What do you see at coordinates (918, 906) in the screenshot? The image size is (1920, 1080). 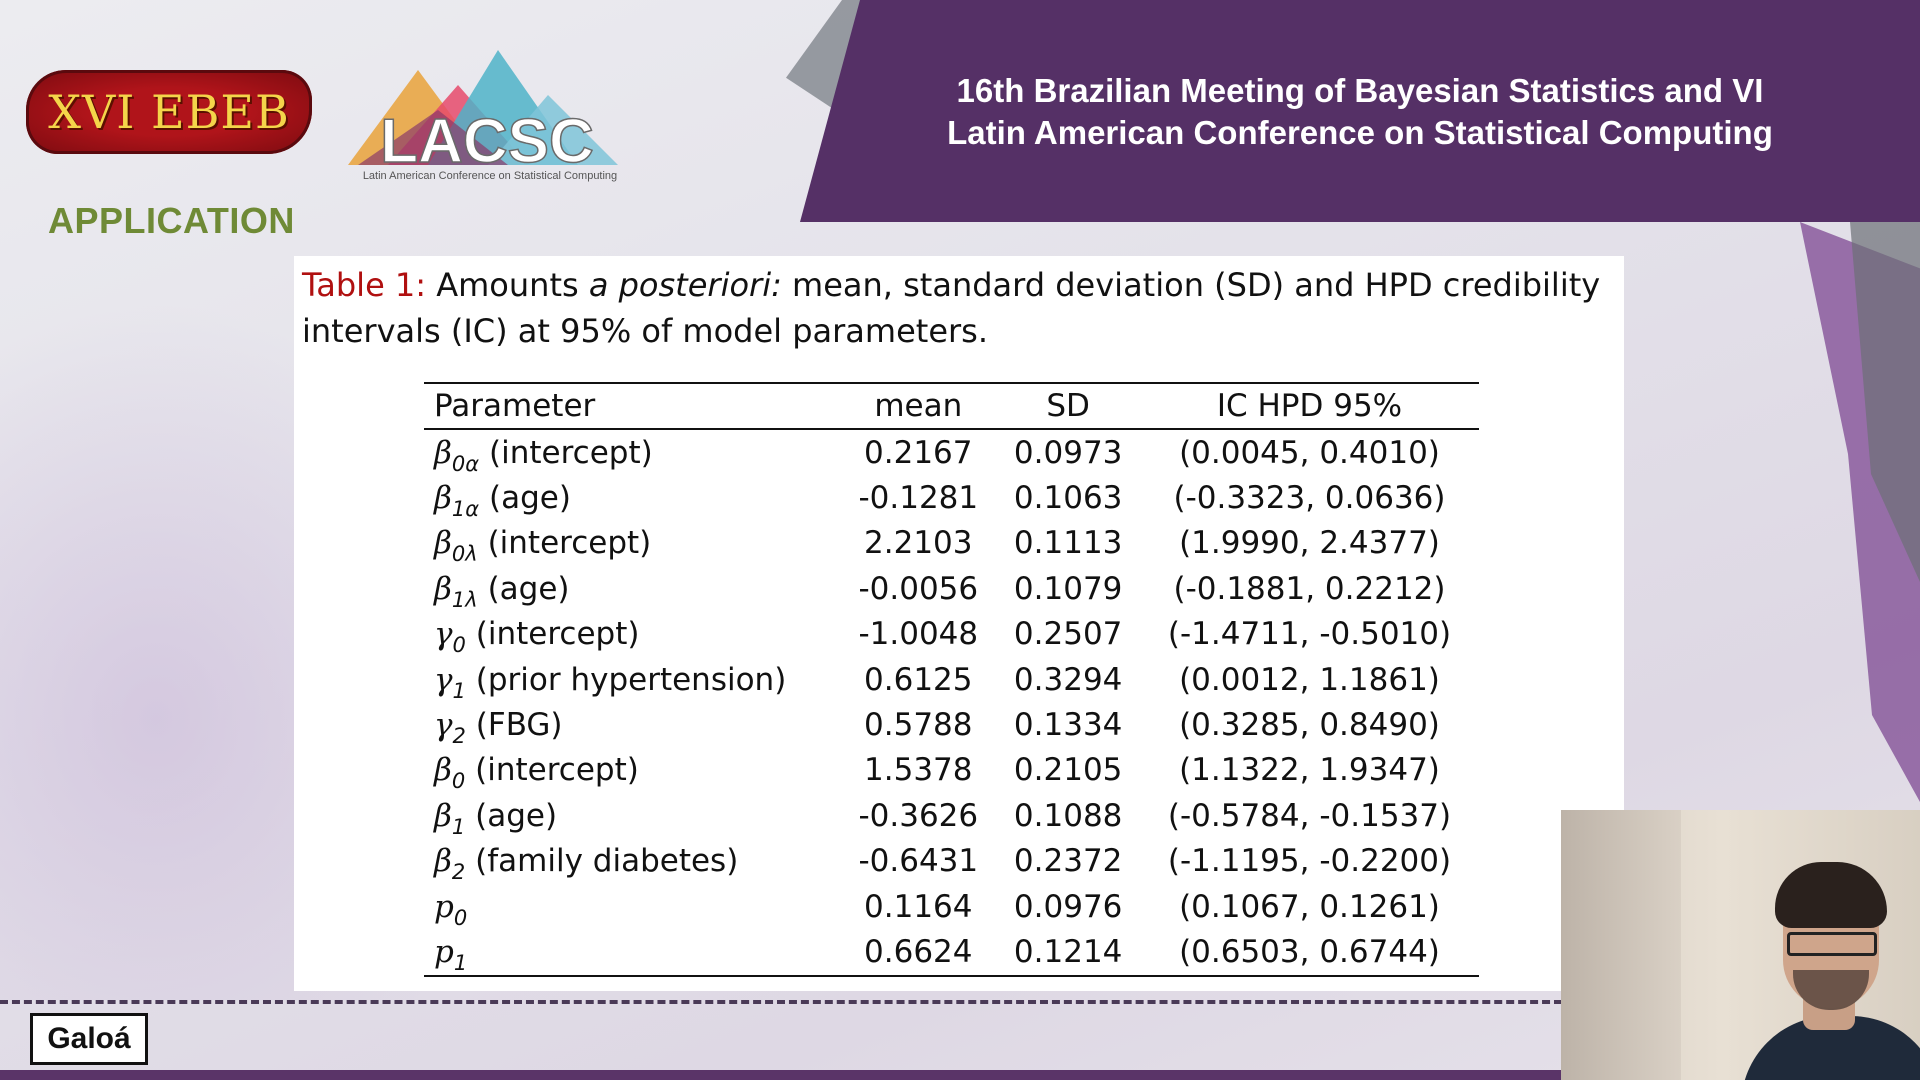 I see `mean-cell: 0.1164` at bounding box center [918, 906].